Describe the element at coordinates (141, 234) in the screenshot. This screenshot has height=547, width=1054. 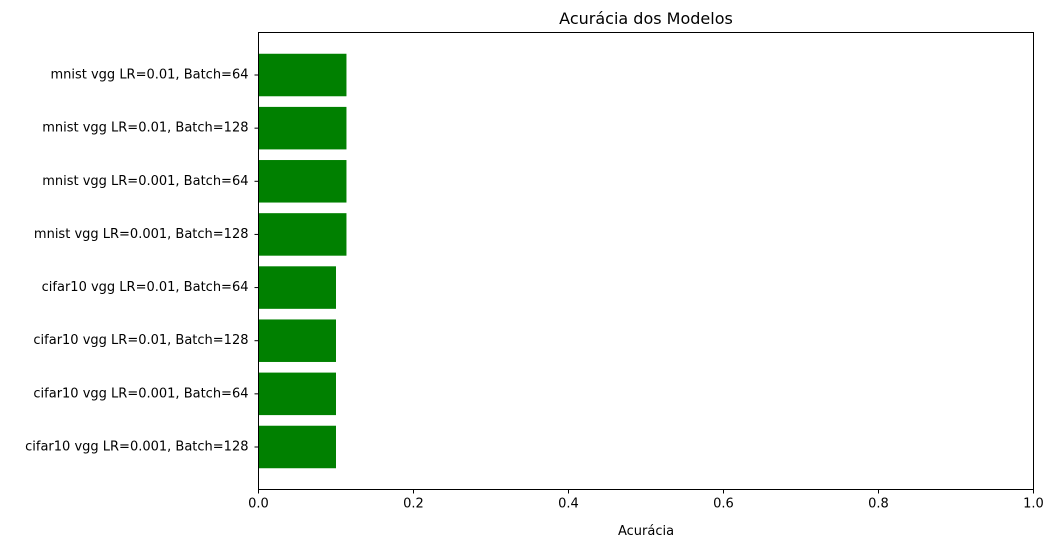
I see `y-tick-label-3: mnist vgg LR=0.001, Batch=128` at that location.